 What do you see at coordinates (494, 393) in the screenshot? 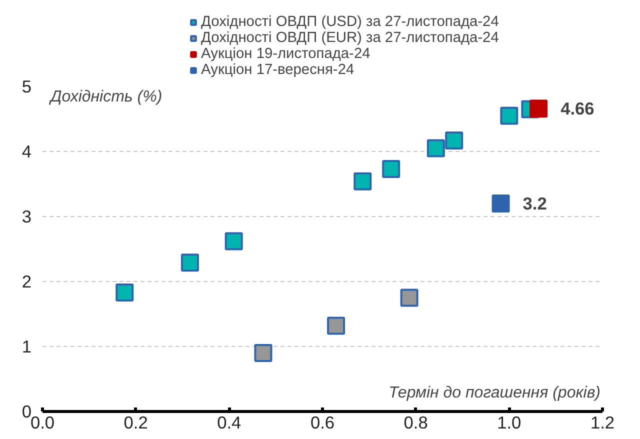
I see `x-axis-title: Термін до погашення (років)` at bounding box center [494, 393].